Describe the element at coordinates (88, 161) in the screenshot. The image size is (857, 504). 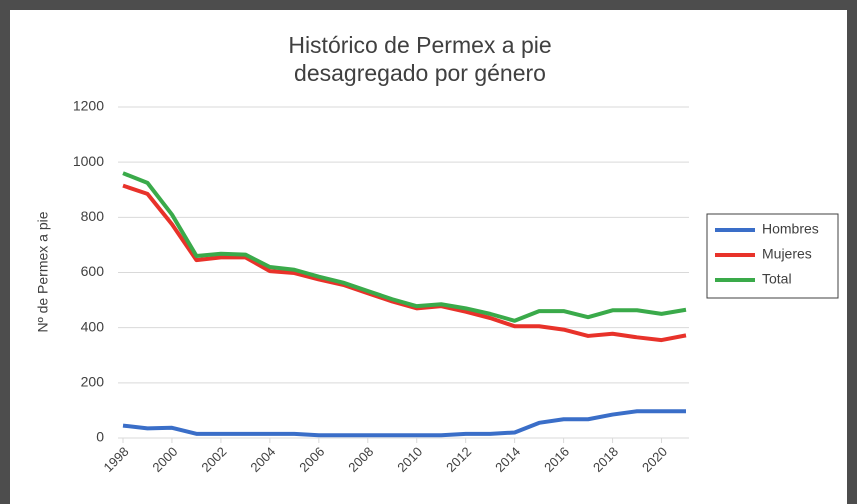
I see `y-tick-label: 1000` at that location.